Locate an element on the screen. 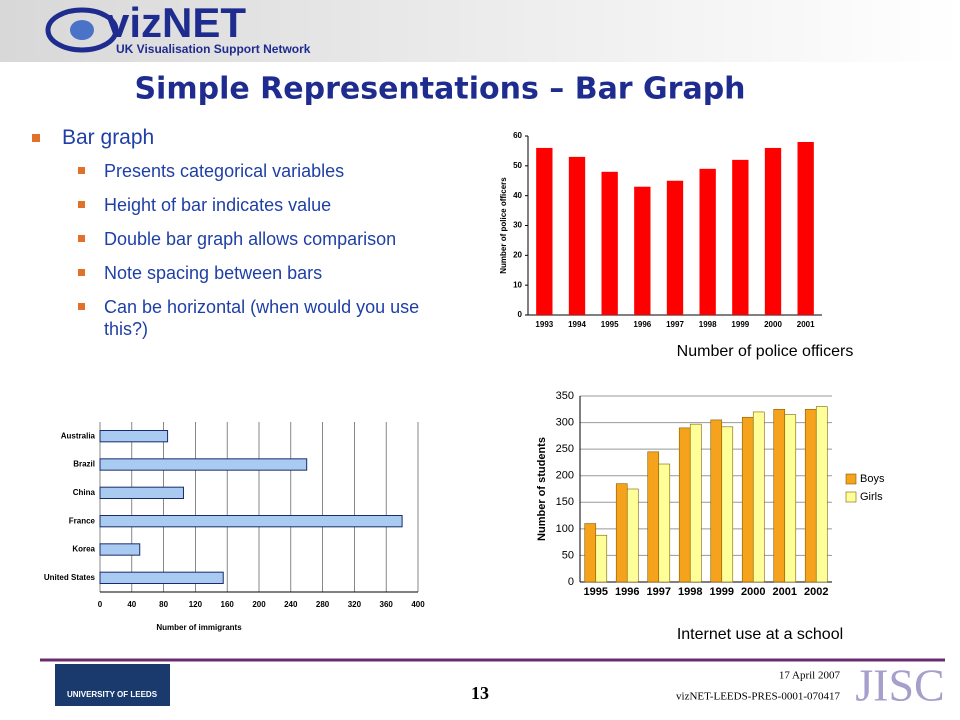 Image resolution: width=960 pixels, height=720 pixels. x-tick-label: 120 is located at coordinates (196, 604).